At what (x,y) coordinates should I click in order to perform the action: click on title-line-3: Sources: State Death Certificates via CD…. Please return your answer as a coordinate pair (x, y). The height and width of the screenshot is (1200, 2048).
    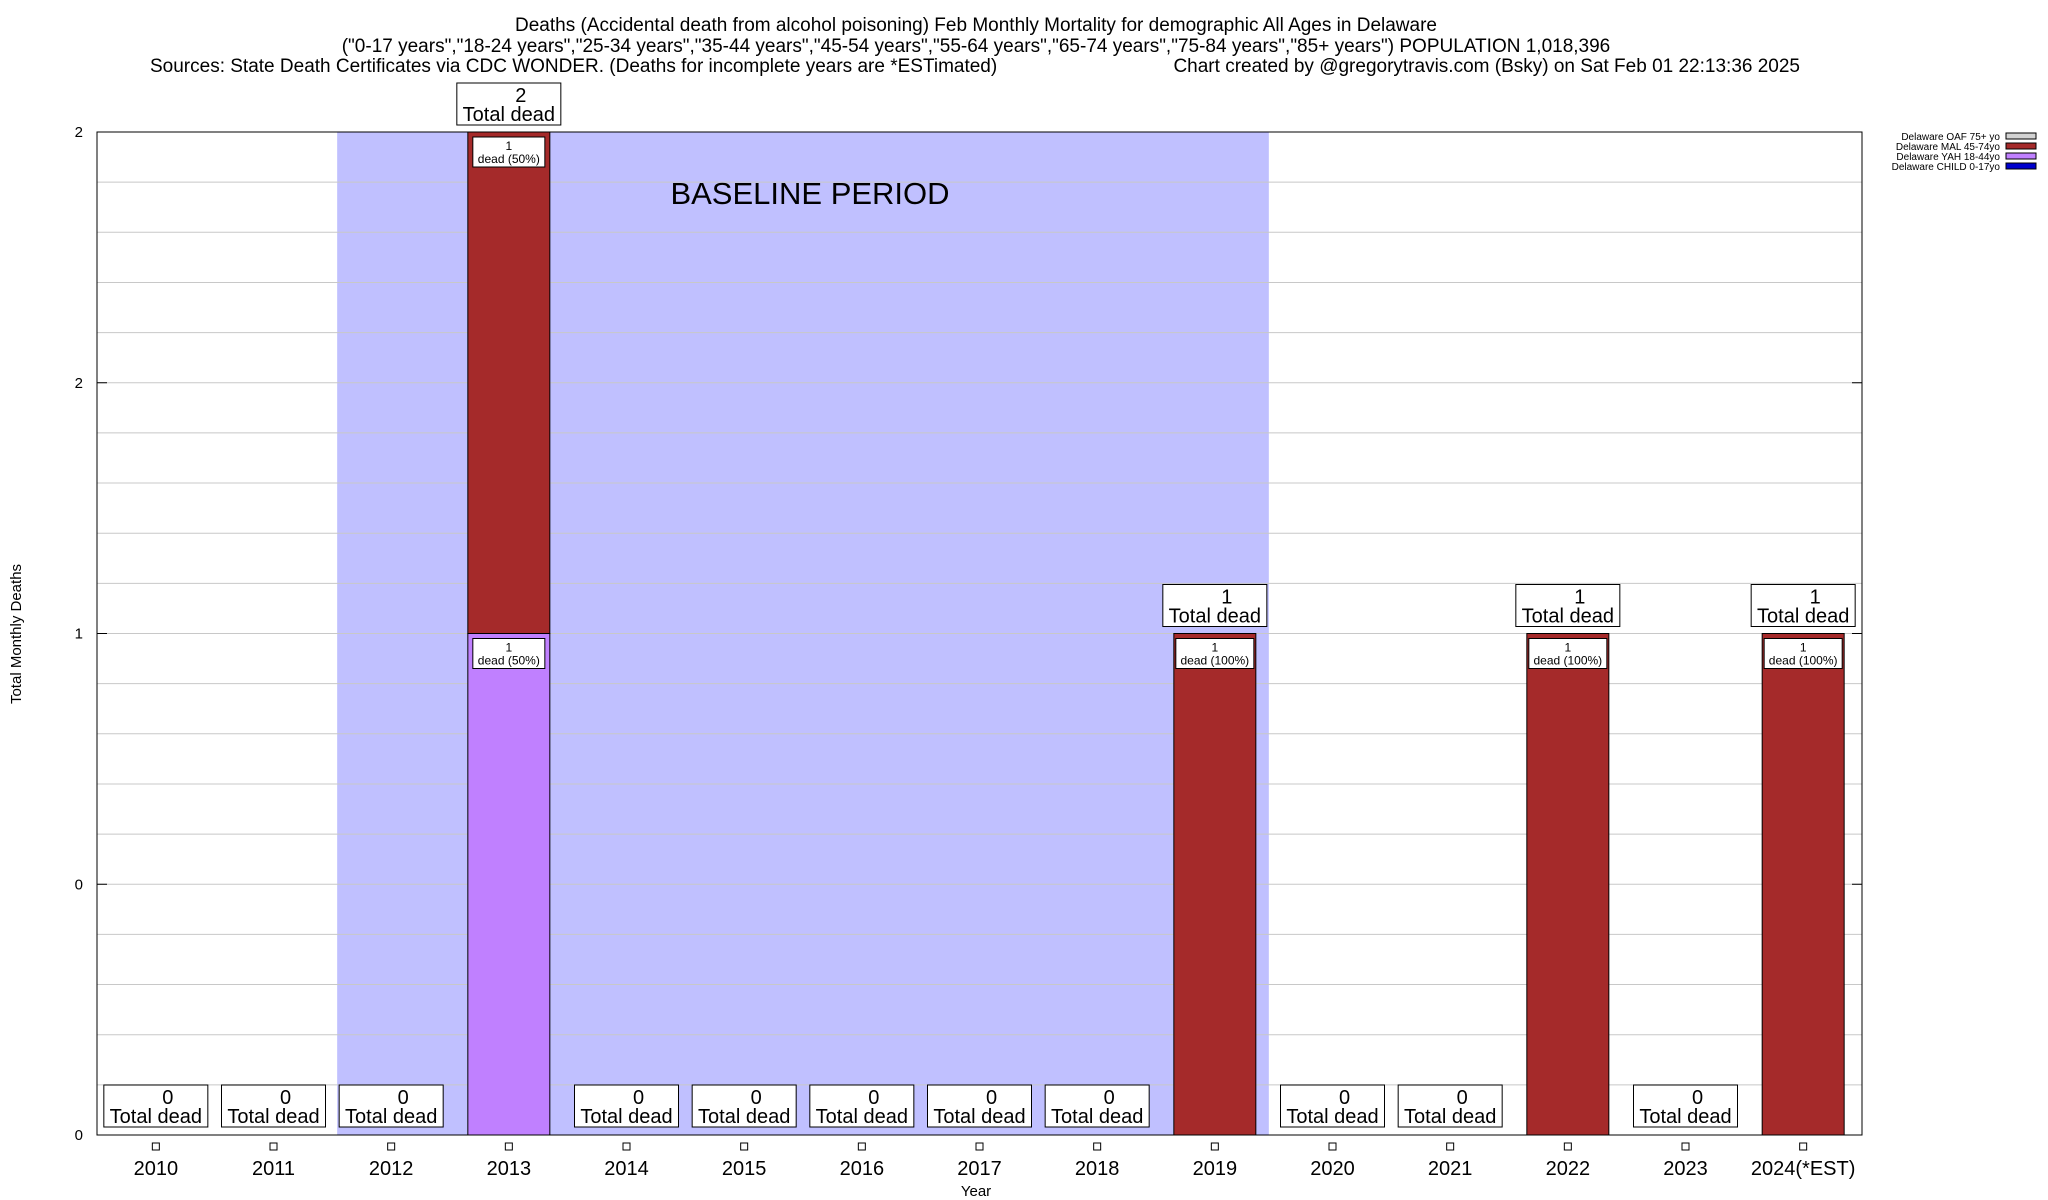
    Looking at the image, I should click on (573, 66).